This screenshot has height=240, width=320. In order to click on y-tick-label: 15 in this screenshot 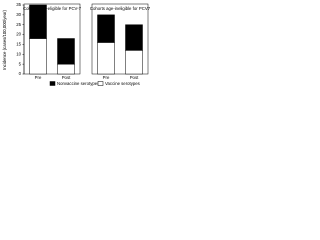, I will do `click(18, 44)`.